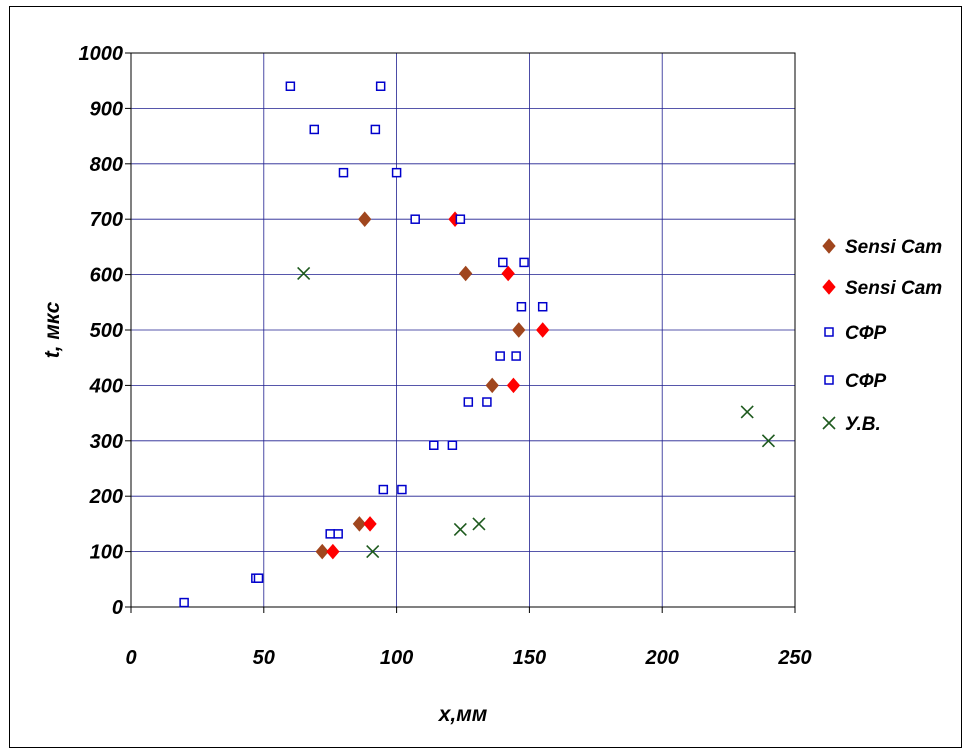 The width and height of the screenshot is (964, 751). What do you see at coordinates (396, 658) in the screenshot?
I see `x-tick-label: 100` at bounding box center [396, 658].